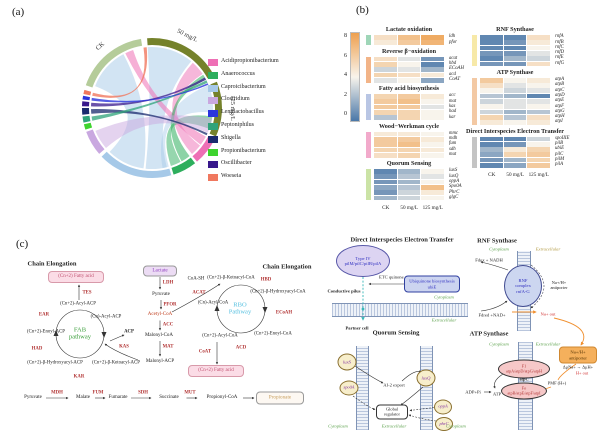 The height and width of the screenshot is (432, 600). I want to click on type-iv-pilin-ellipse: Type IV pilM/pilC/pilB/pilA, so click(363, 261).